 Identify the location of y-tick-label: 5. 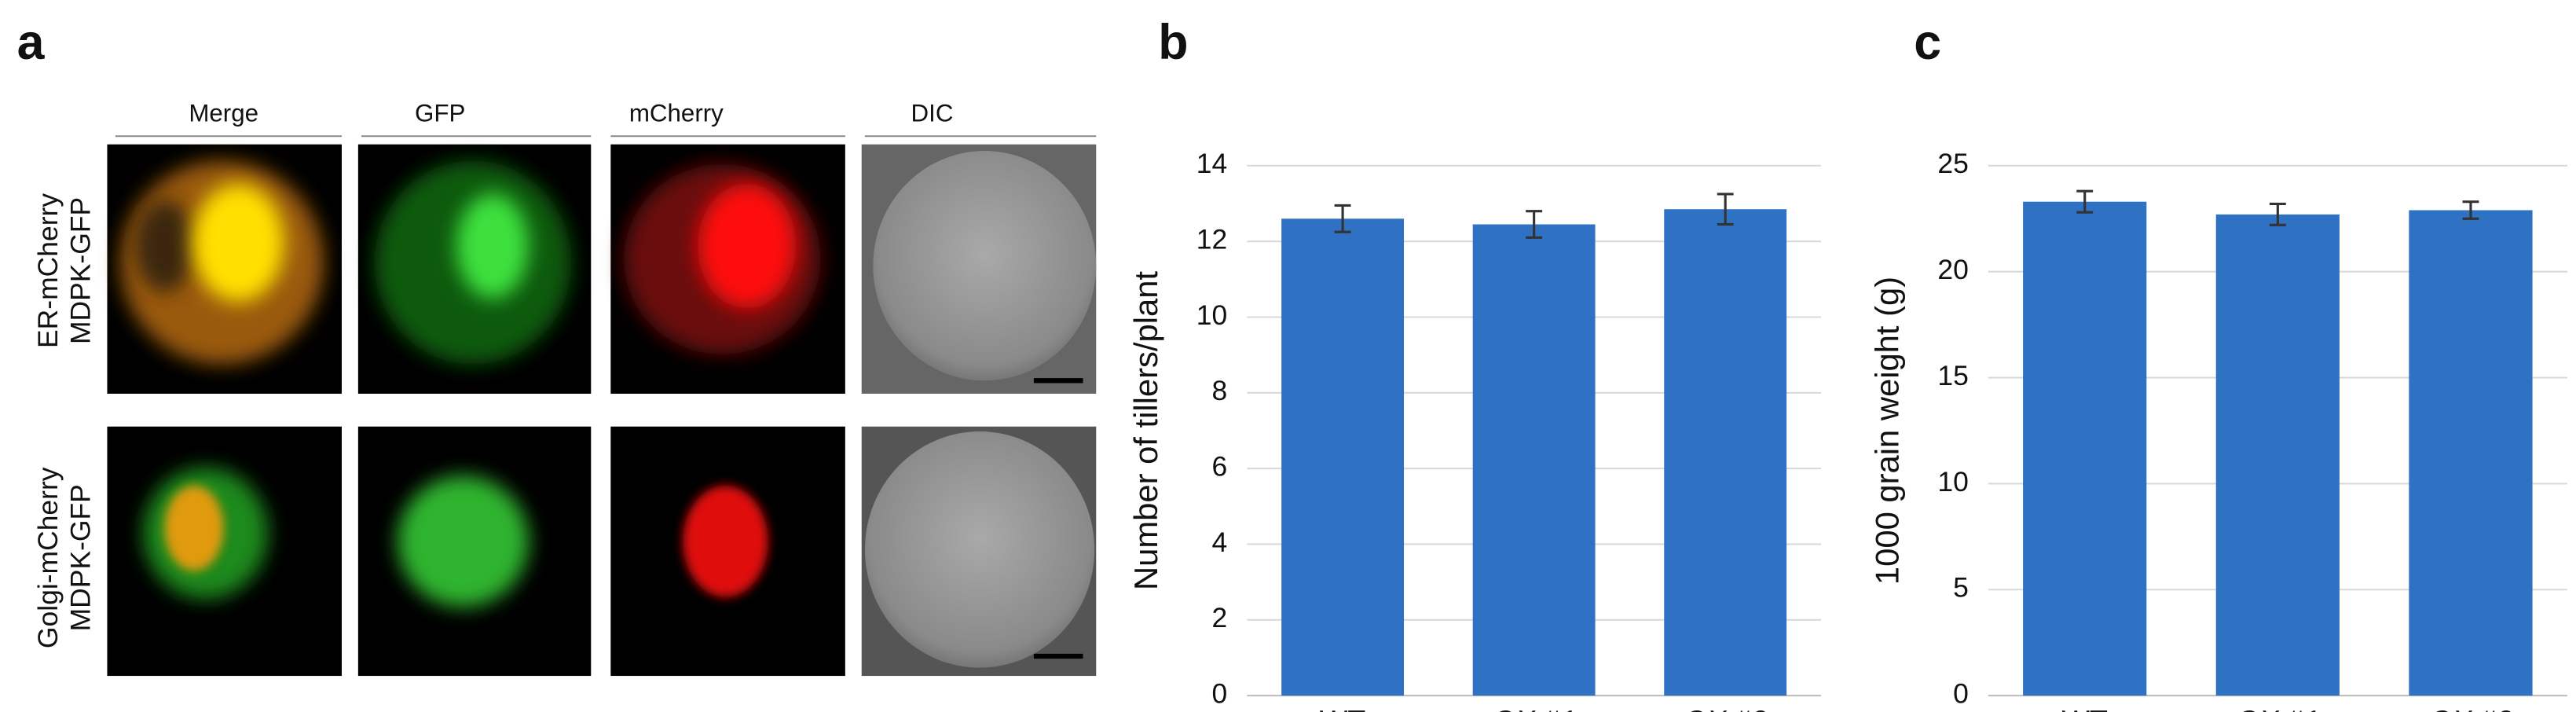
(1961, 588).